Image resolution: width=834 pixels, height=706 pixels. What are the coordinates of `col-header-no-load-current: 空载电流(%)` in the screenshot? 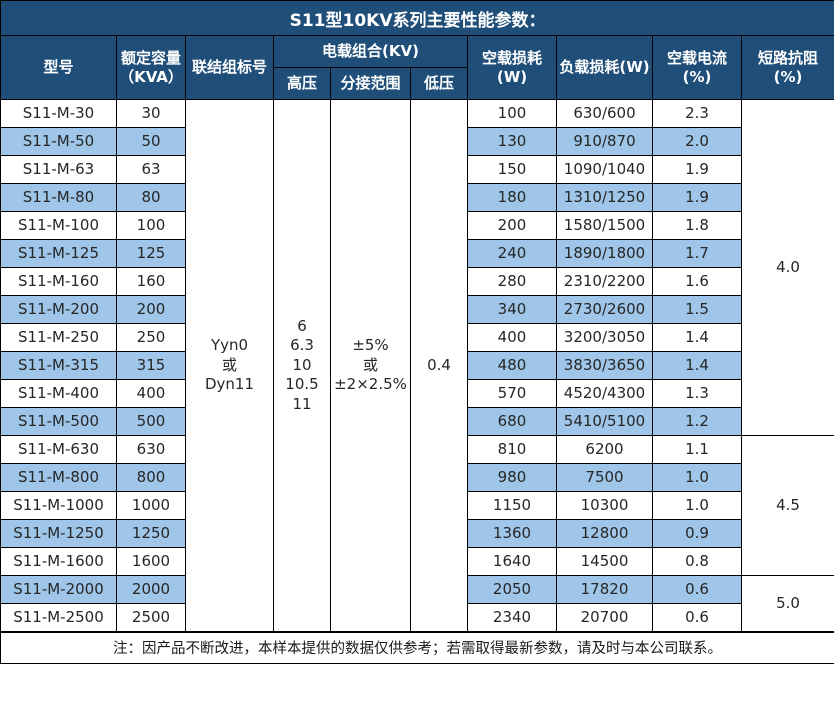 It's located at (697, 67).